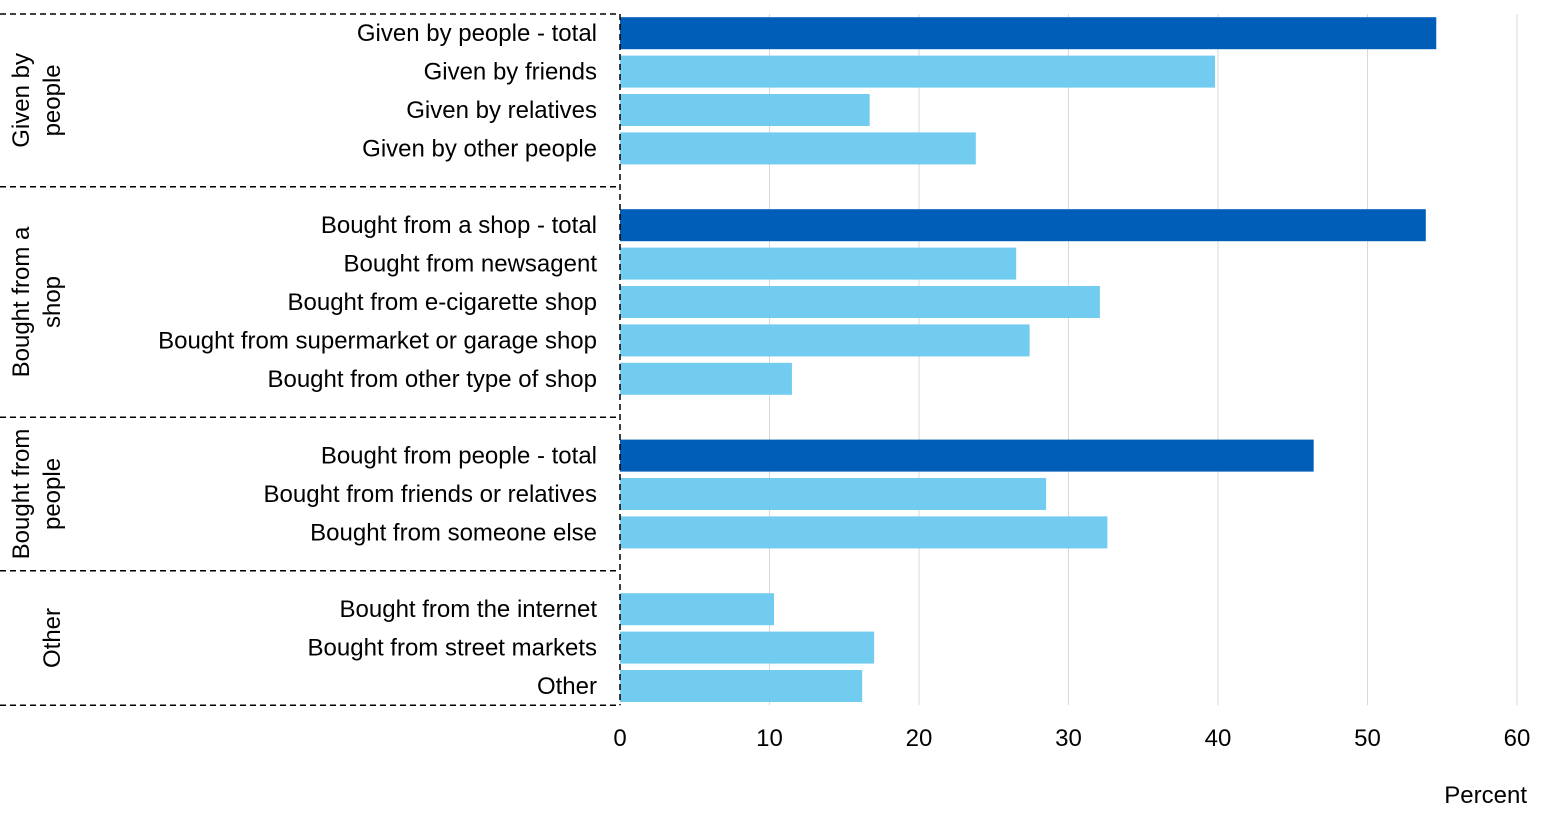 The width and height of the screenshot is (1560, 835). Describe the element at coordinates (1068, 738) in the screenshot. I see `x-tick-label: 30` at that location.